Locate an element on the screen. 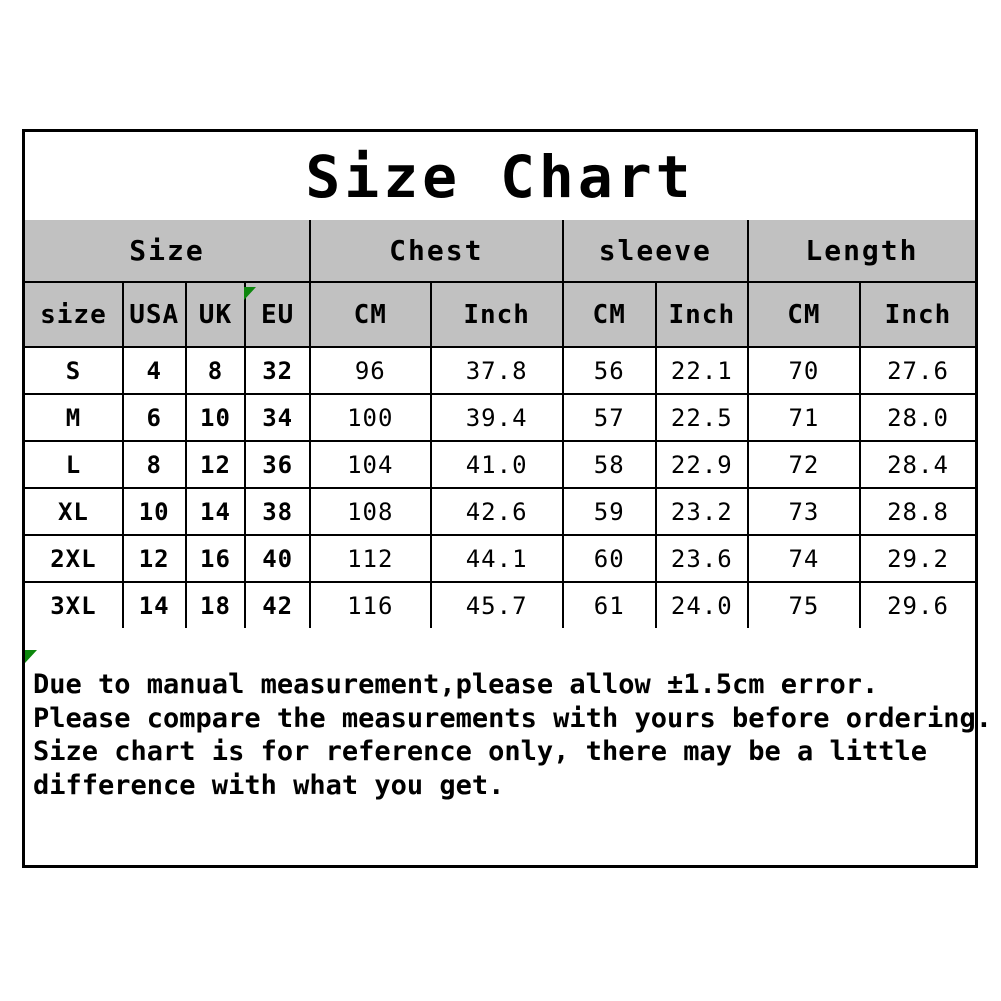 Image resolution: width=1001 pixels, height=1001 pixels. table-cell: 96 is located at coordinates (370, 370).